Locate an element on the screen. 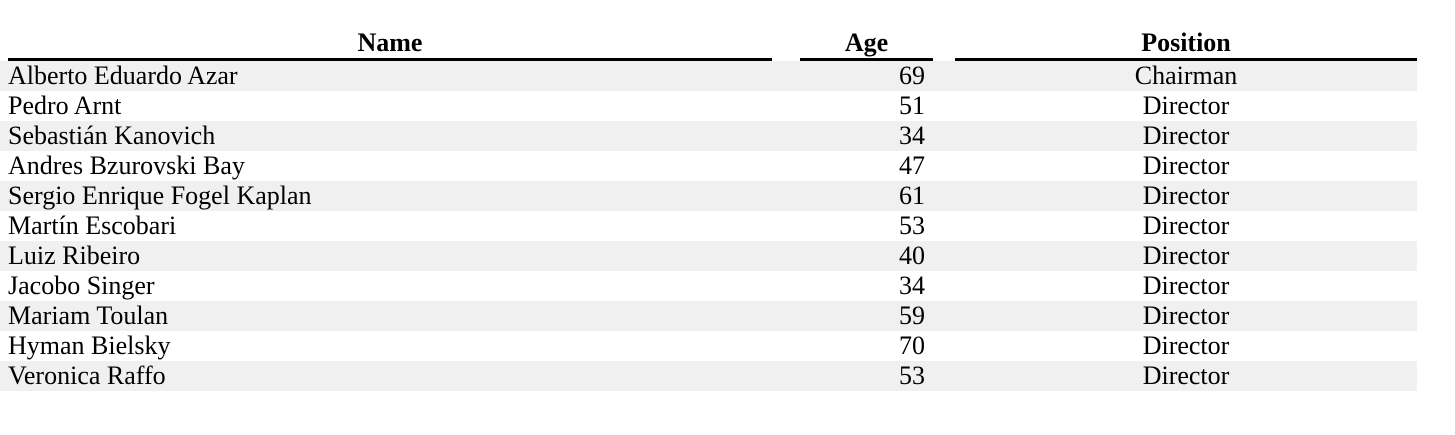  table-row: Jacobo Singer 34 Director is located at coordinates (708, 286).